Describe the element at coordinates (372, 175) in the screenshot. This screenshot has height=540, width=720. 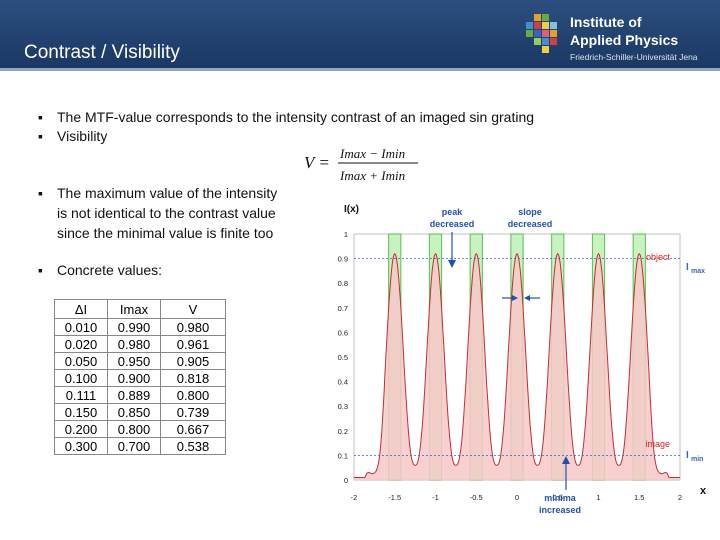
I see `formula-denominator: Imax + Imin` at that location.